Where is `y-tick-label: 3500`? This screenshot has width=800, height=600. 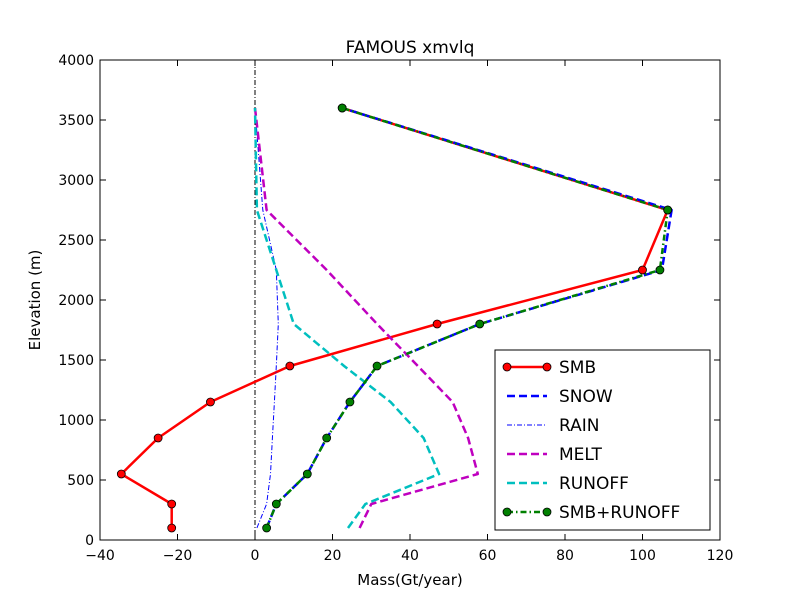
y-tick-label: 3500 is located at coordinates (76, 121).